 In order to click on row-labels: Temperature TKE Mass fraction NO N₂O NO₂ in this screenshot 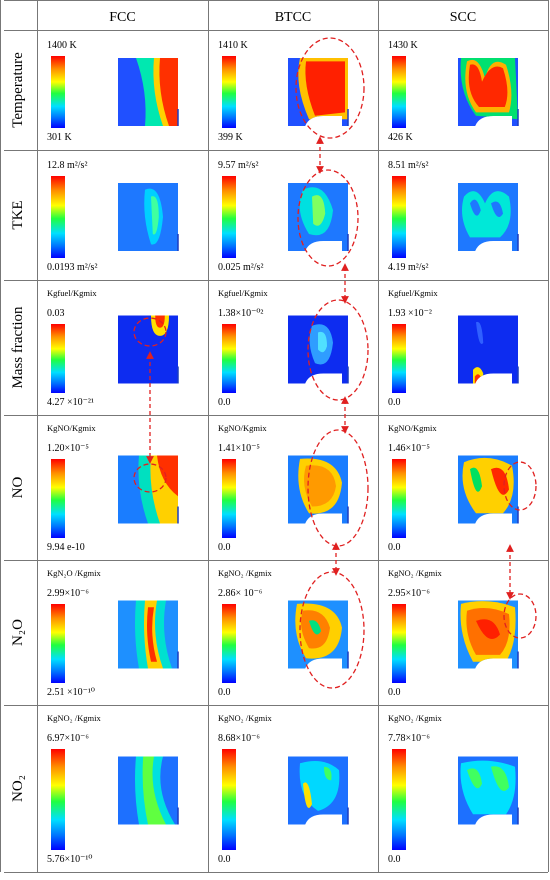, I will do `click(18, 427)`.